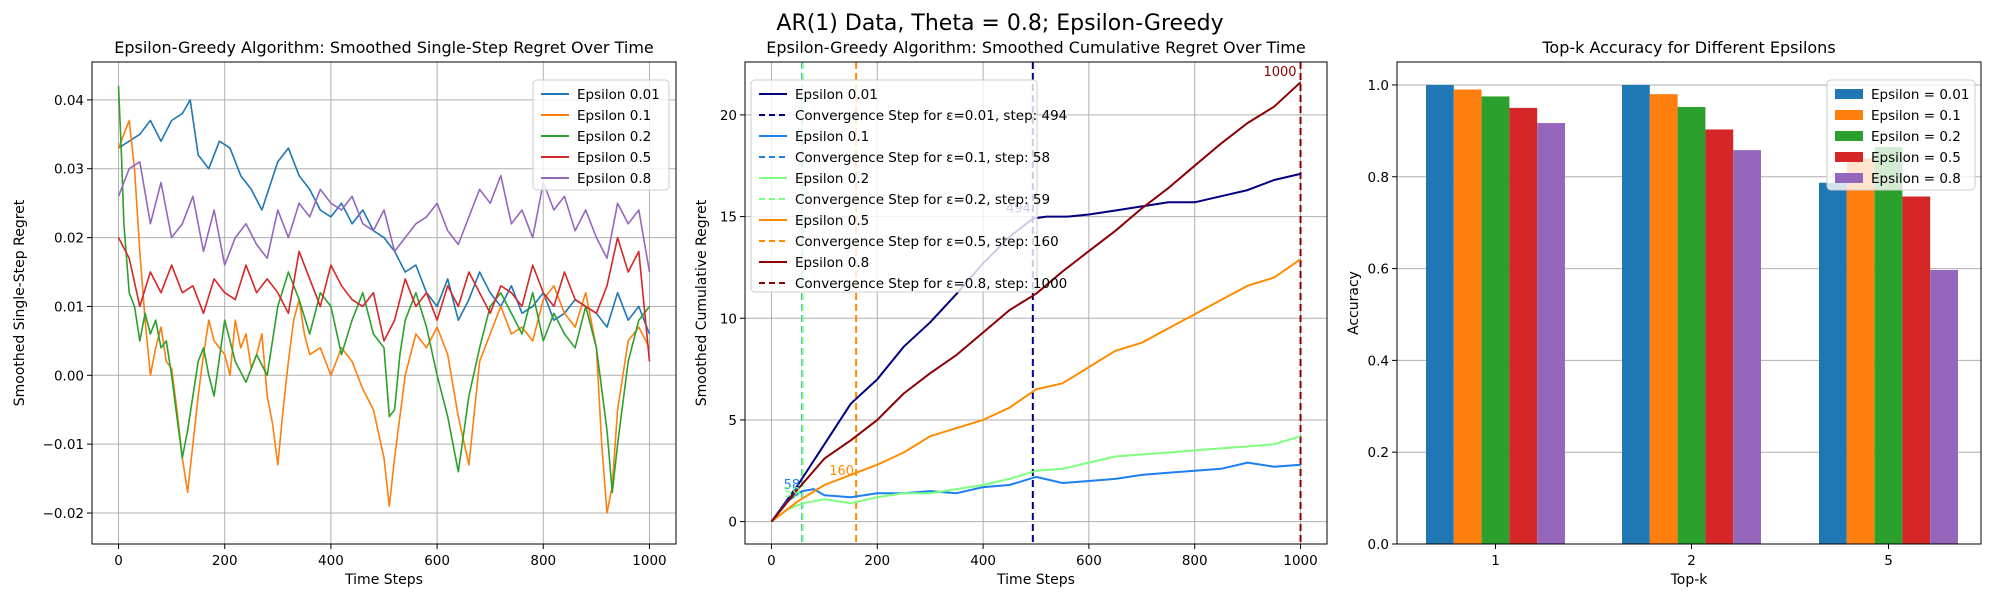  I want to click on chart-title: Top-k Accuracy for Different Epsilons, so click(1688, 47).